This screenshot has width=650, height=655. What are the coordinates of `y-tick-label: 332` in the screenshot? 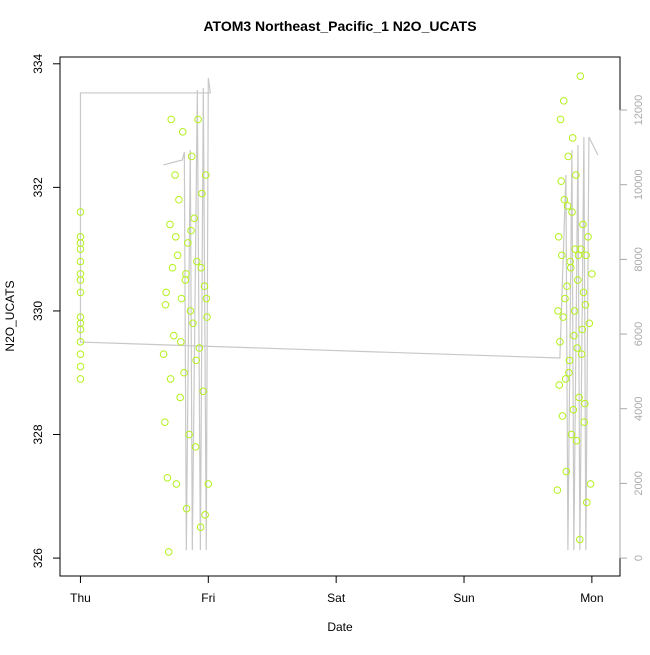 It's located at (38, 187).